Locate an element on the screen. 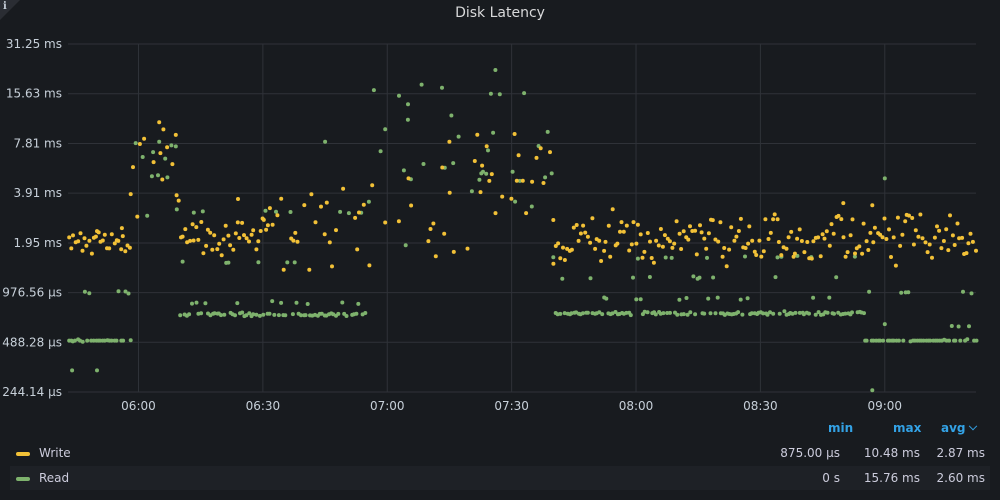  legend-row-write: Write 875.00 µs 10.48 ms 2.87 ms is located at coordinates (500, 453).